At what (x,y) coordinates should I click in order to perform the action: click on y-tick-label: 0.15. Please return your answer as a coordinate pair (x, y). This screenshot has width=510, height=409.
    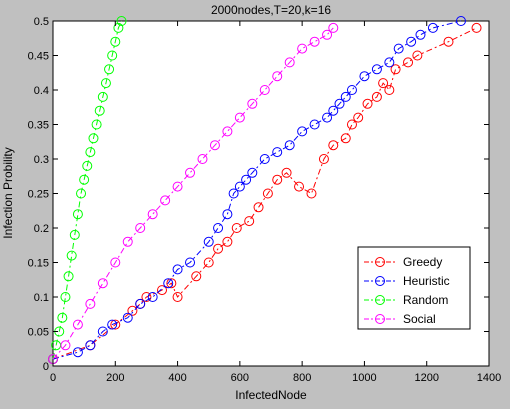
    Looking at the image, I should click on (38, 264).